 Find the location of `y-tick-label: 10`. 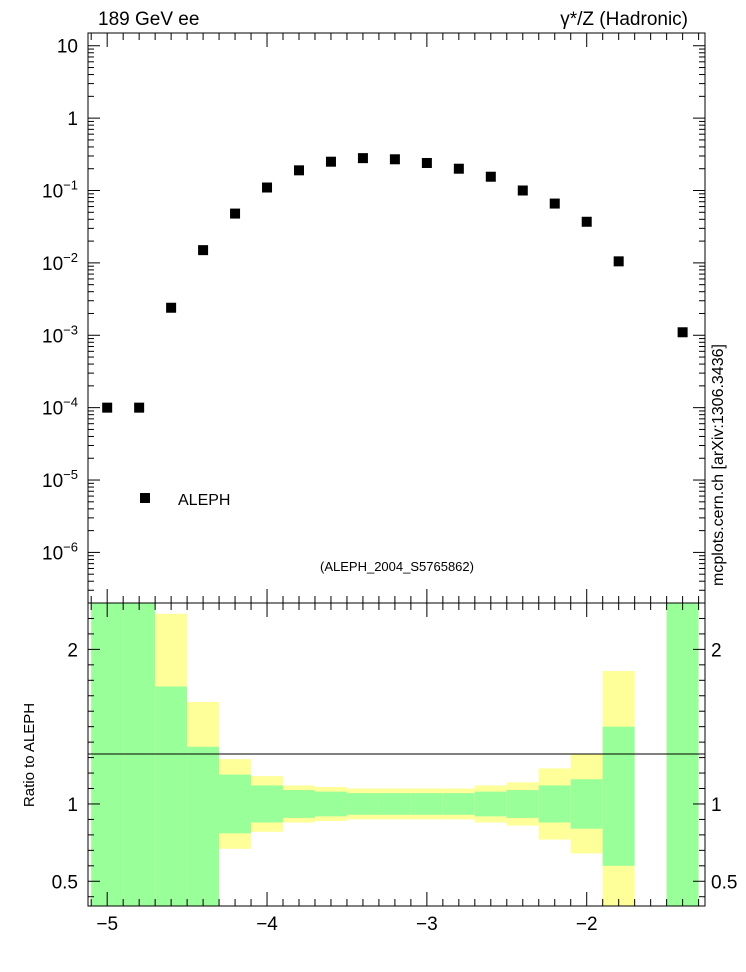

y-tick-label: 10 is located at coordinates (67, 47).